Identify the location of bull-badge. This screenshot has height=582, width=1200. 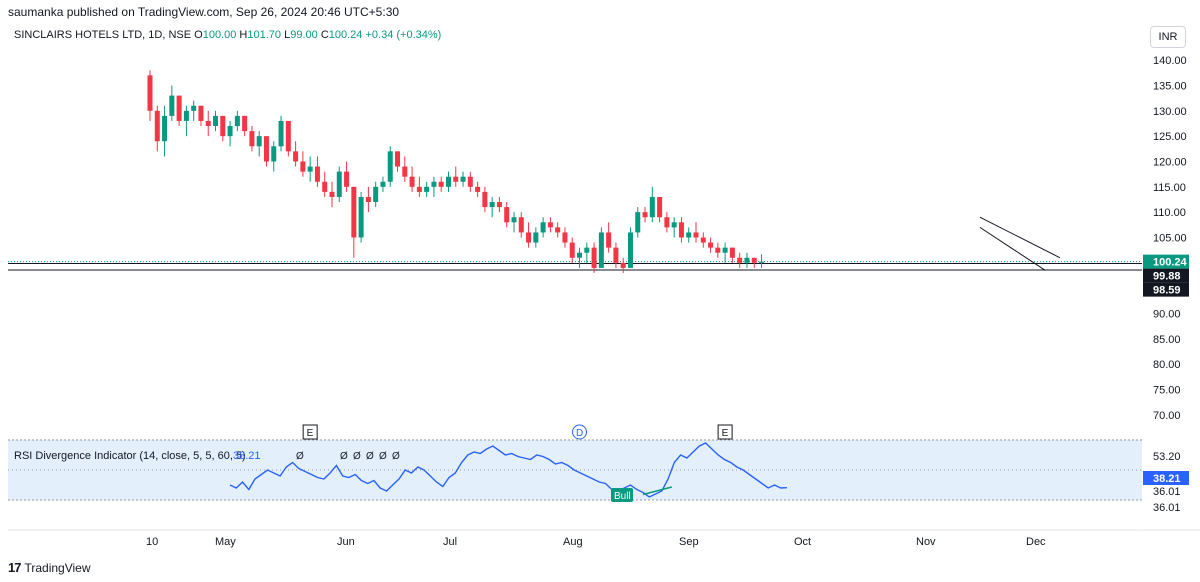
(622, 495).